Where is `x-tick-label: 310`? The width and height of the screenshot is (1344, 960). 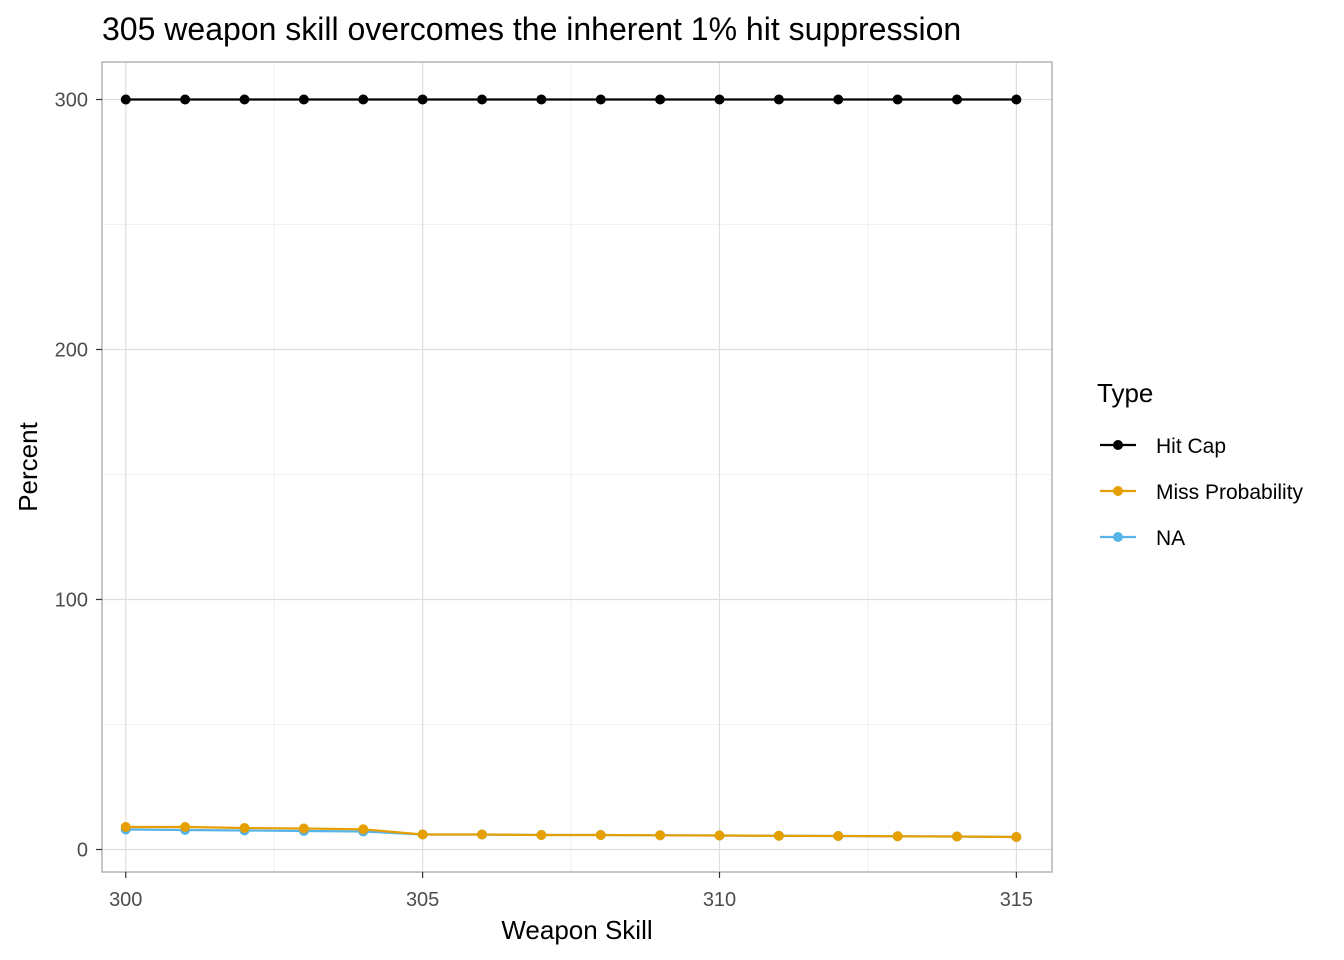
x-tick-label: 310 is located at coordinates (719, 900).